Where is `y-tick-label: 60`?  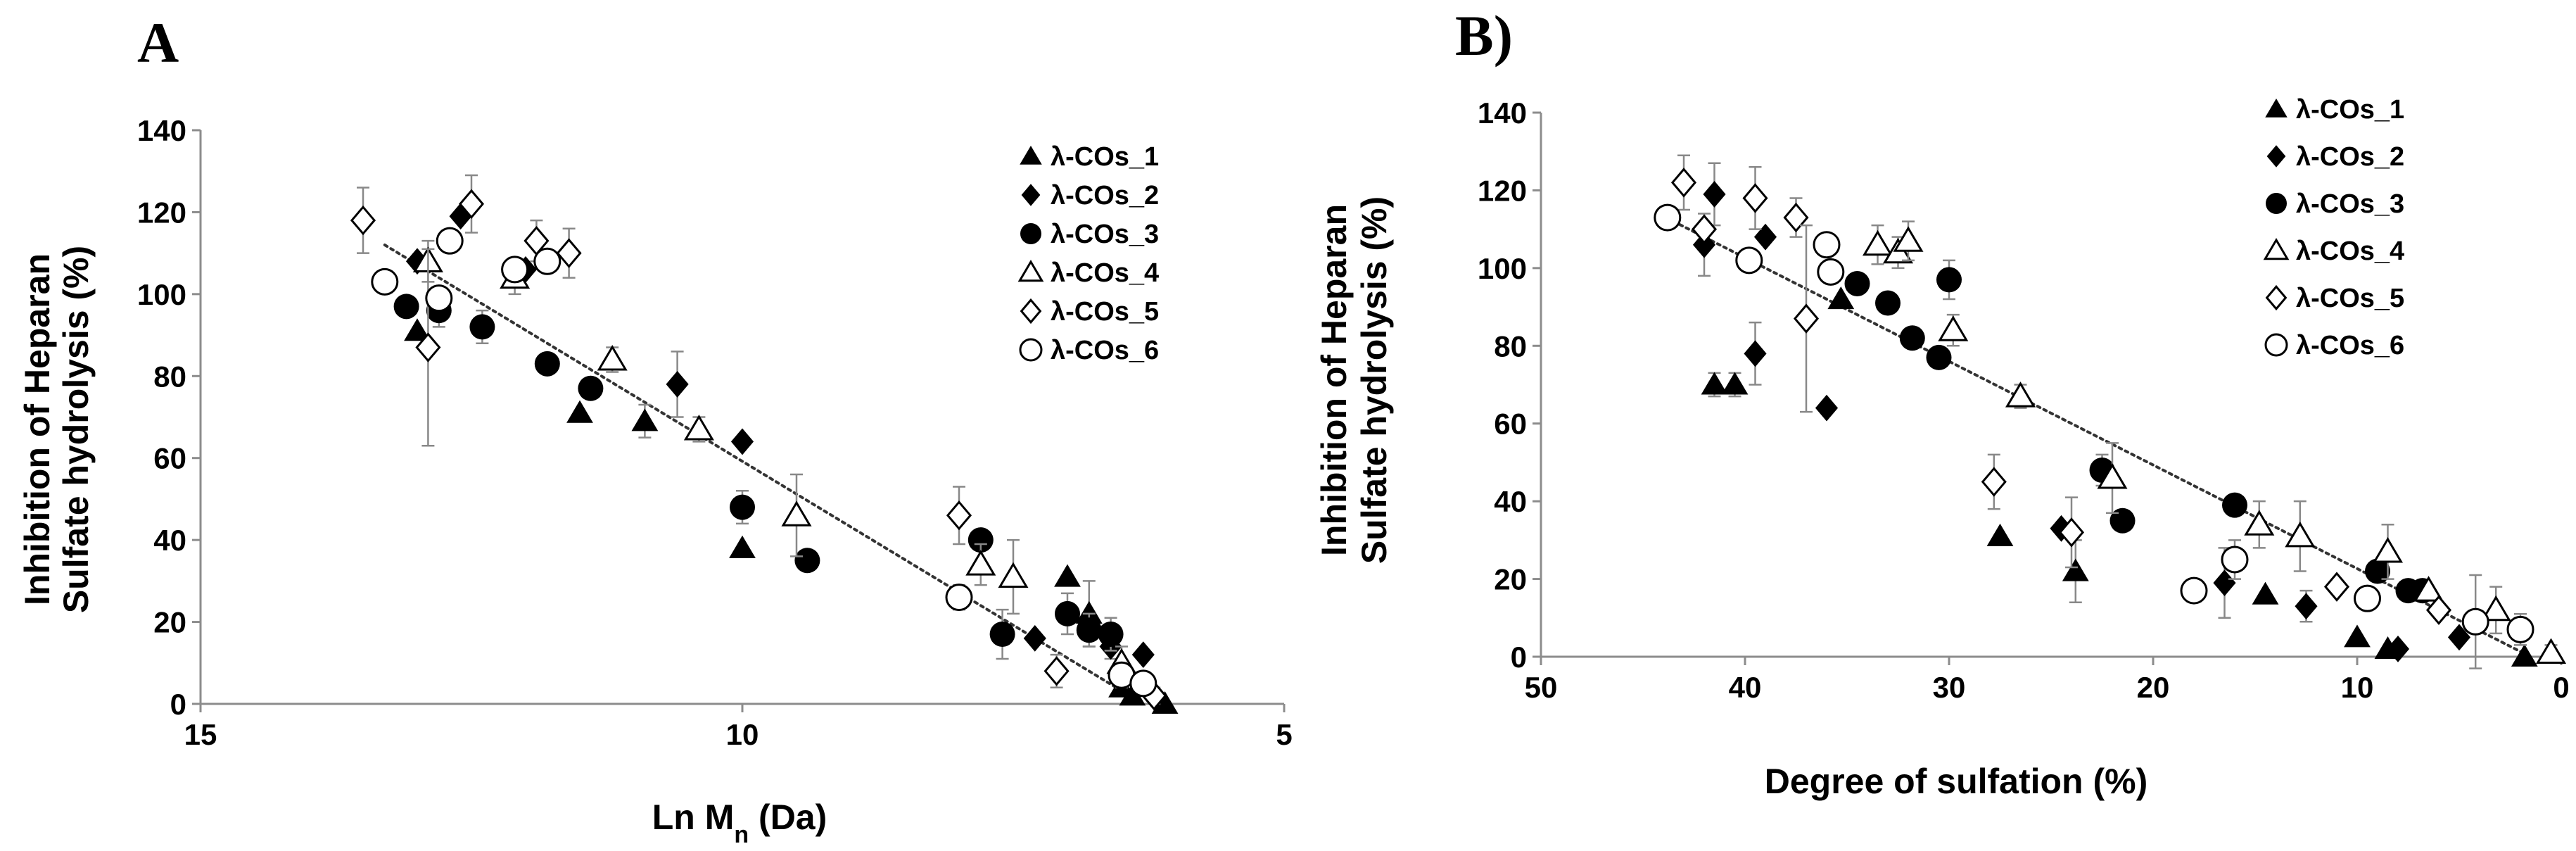
y-tick-label: 60 is located at coordinates (1510, 424).